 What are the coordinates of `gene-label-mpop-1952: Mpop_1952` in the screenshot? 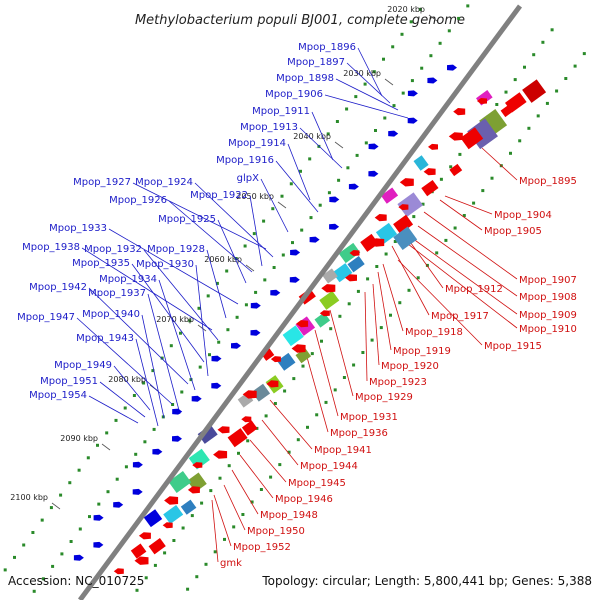 It's located at (262, 547).